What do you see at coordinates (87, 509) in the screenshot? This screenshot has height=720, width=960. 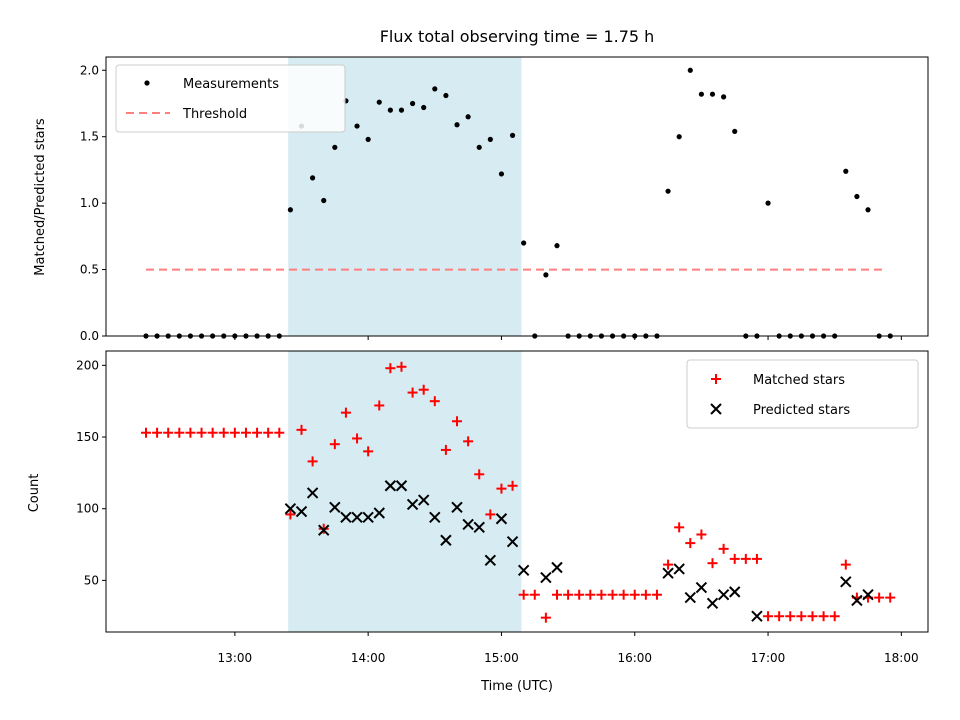 I see `bottom-y-tick-label: 100` at bounding box center [87, 509].